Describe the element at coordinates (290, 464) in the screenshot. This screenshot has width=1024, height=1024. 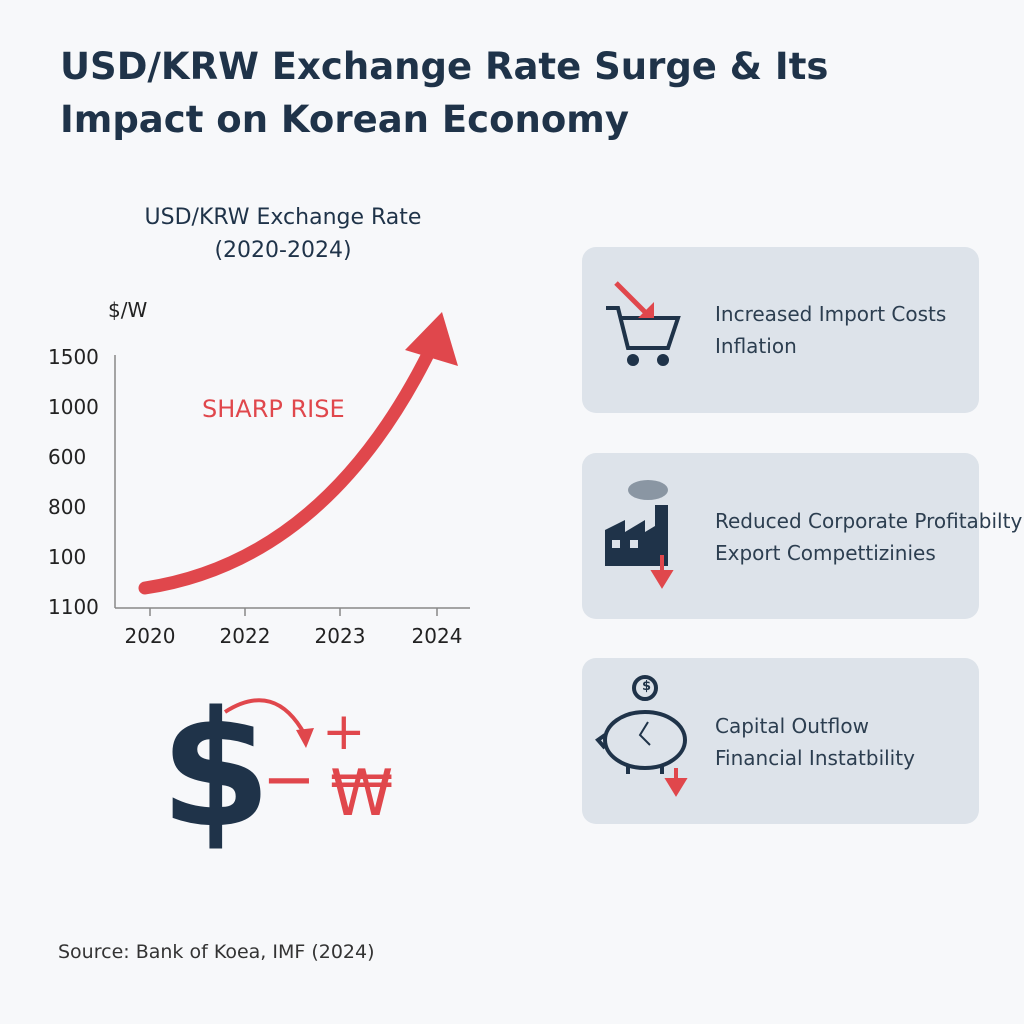
I see `rise-arrow` at that location.